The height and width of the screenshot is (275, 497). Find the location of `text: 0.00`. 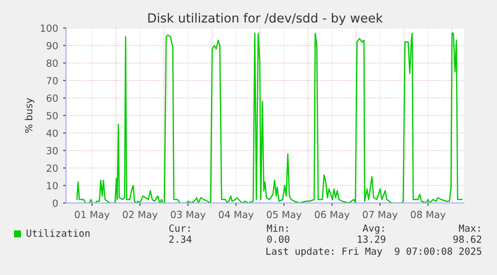

text: 0.00 is located at coordinates (278, 239).